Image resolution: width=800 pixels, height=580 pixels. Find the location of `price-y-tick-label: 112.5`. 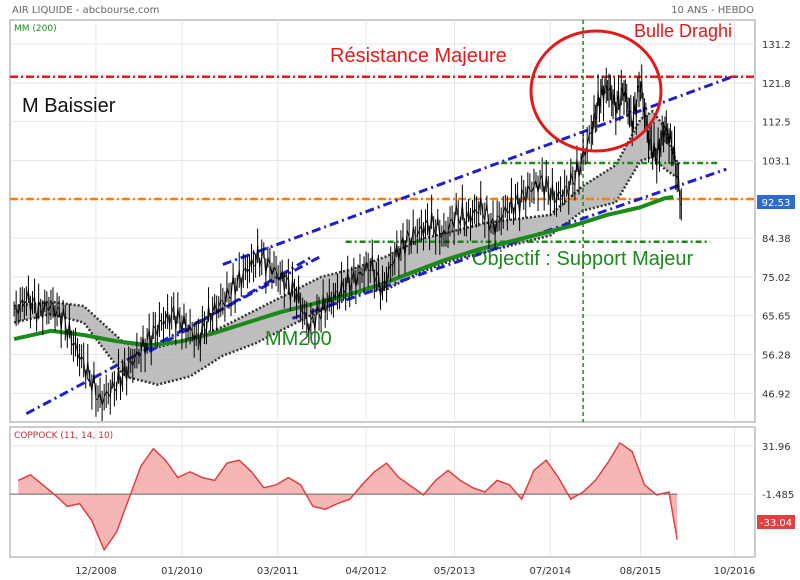

price-y-tick-label: 112.5 is located at coordinates (776, 123).